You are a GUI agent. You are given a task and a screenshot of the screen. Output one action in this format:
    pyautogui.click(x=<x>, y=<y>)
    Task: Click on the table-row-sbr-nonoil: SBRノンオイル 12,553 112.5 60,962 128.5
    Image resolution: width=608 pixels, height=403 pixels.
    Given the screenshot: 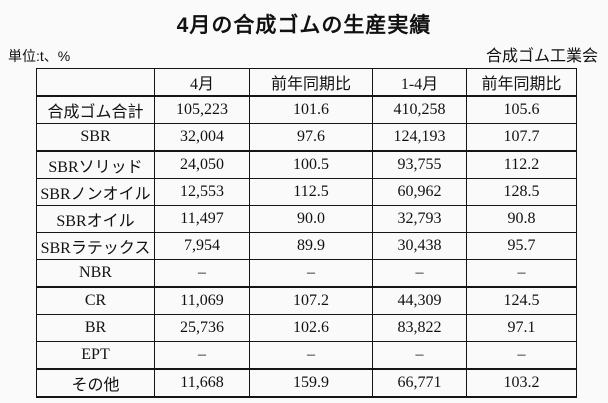 What is the action you would take?
    pyautogui.click(x=306, y=192)
    